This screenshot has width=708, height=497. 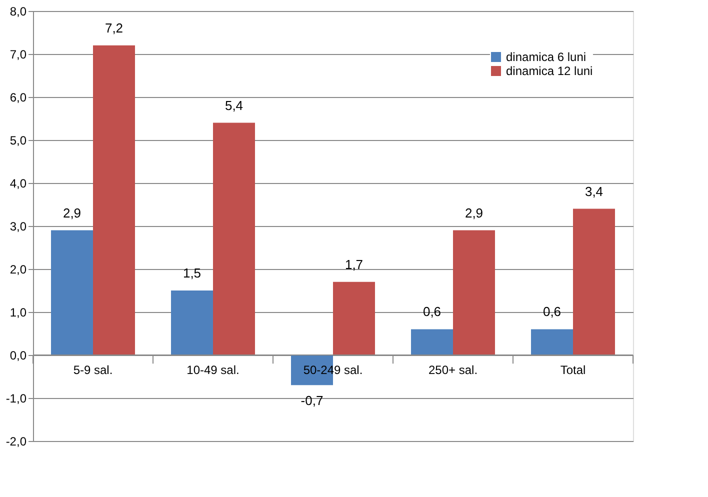 What do you see at coordinates (18, 97) in the screenshot?
I see `y-tick-label: 6,0` at bounding box center [18, 97].